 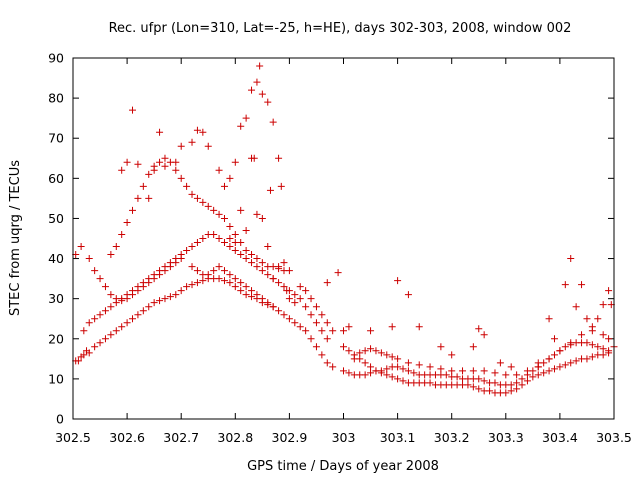 What do you see at coordinates (235, 437) in the screenshot?
I see `x-tick-label: 302.8` at bounding box center [235, 437].